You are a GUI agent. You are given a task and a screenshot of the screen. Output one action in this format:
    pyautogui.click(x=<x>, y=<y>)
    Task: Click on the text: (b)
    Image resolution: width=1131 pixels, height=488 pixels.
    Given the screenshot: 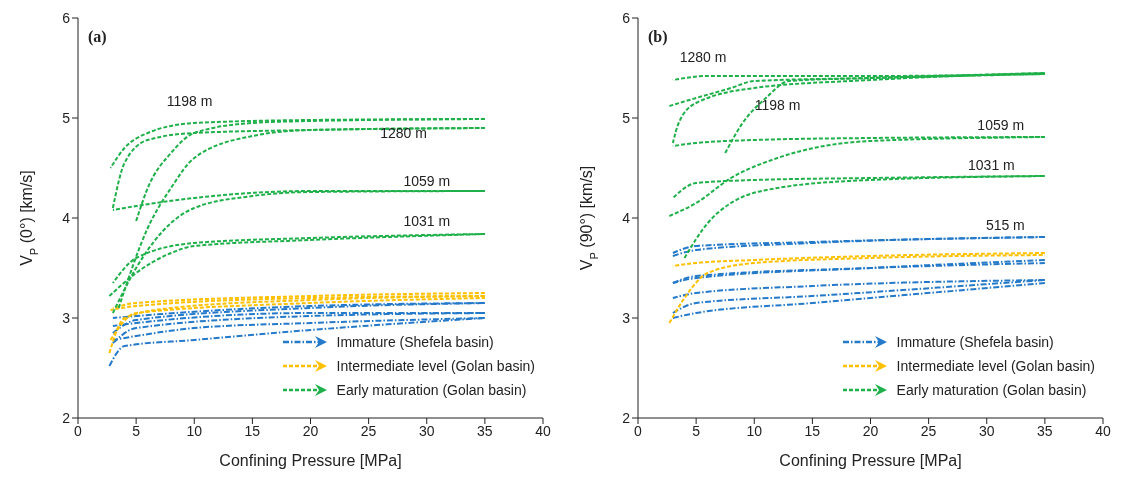 What is the action you would take?
    pyautogui.click(x=658, y=37)
    